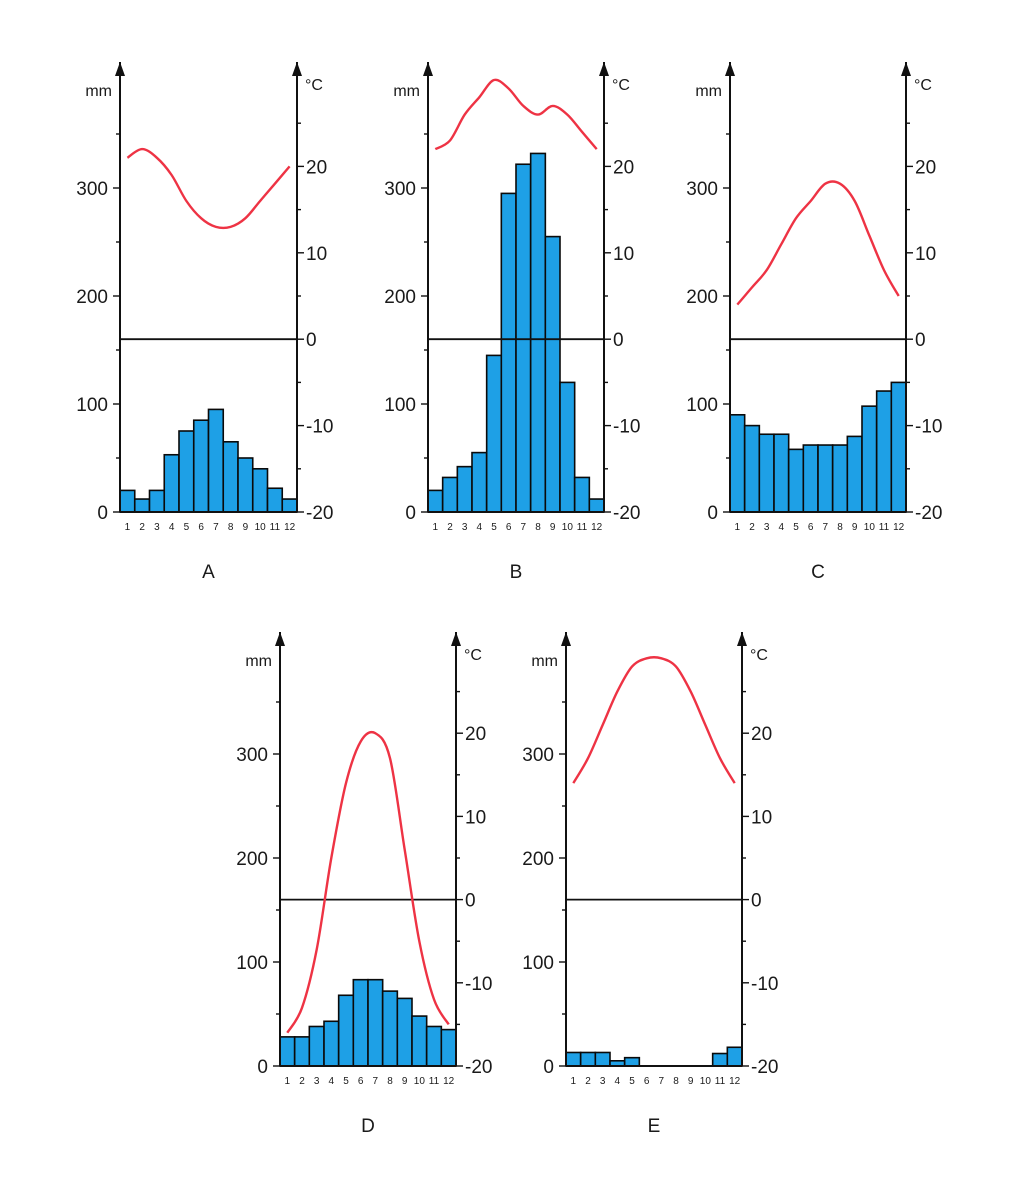  I want to click on panel-label: B, so click(516, 572).